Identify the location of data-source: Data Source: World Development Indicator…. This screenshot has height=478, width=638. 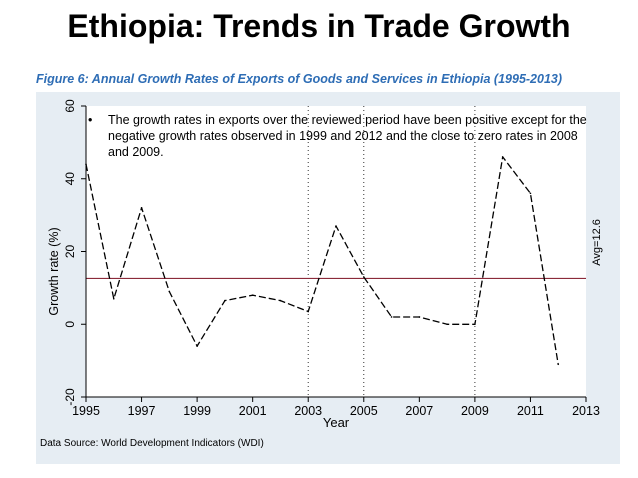
(152, 443).